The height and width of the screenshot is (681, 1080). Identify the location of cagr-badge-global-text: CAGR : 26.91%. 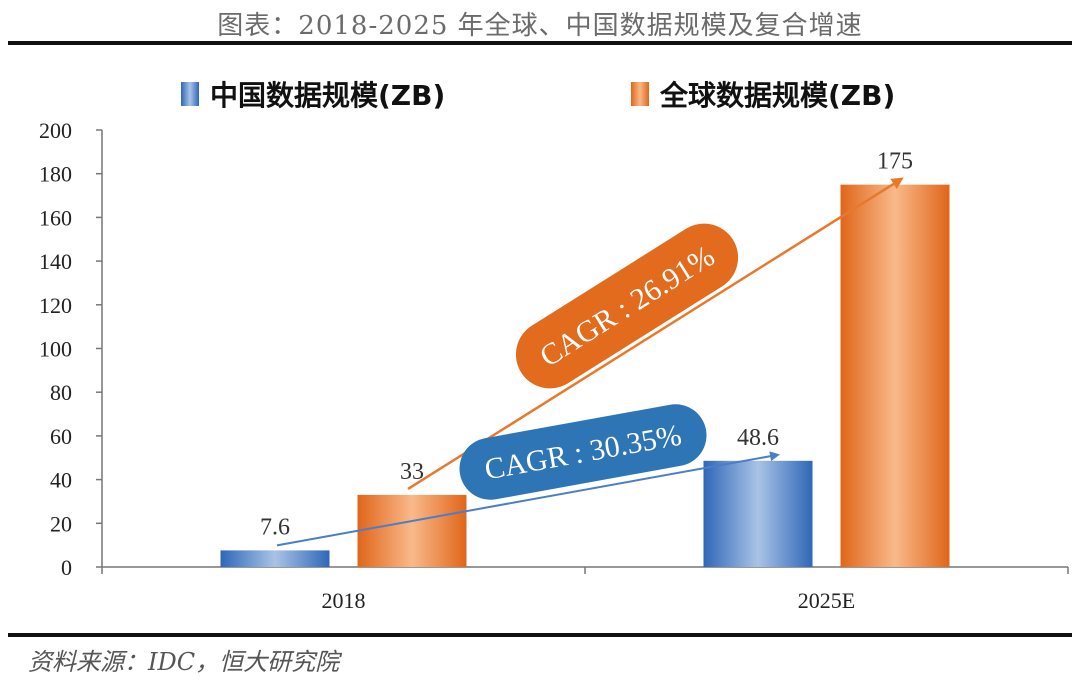
(627, 306).